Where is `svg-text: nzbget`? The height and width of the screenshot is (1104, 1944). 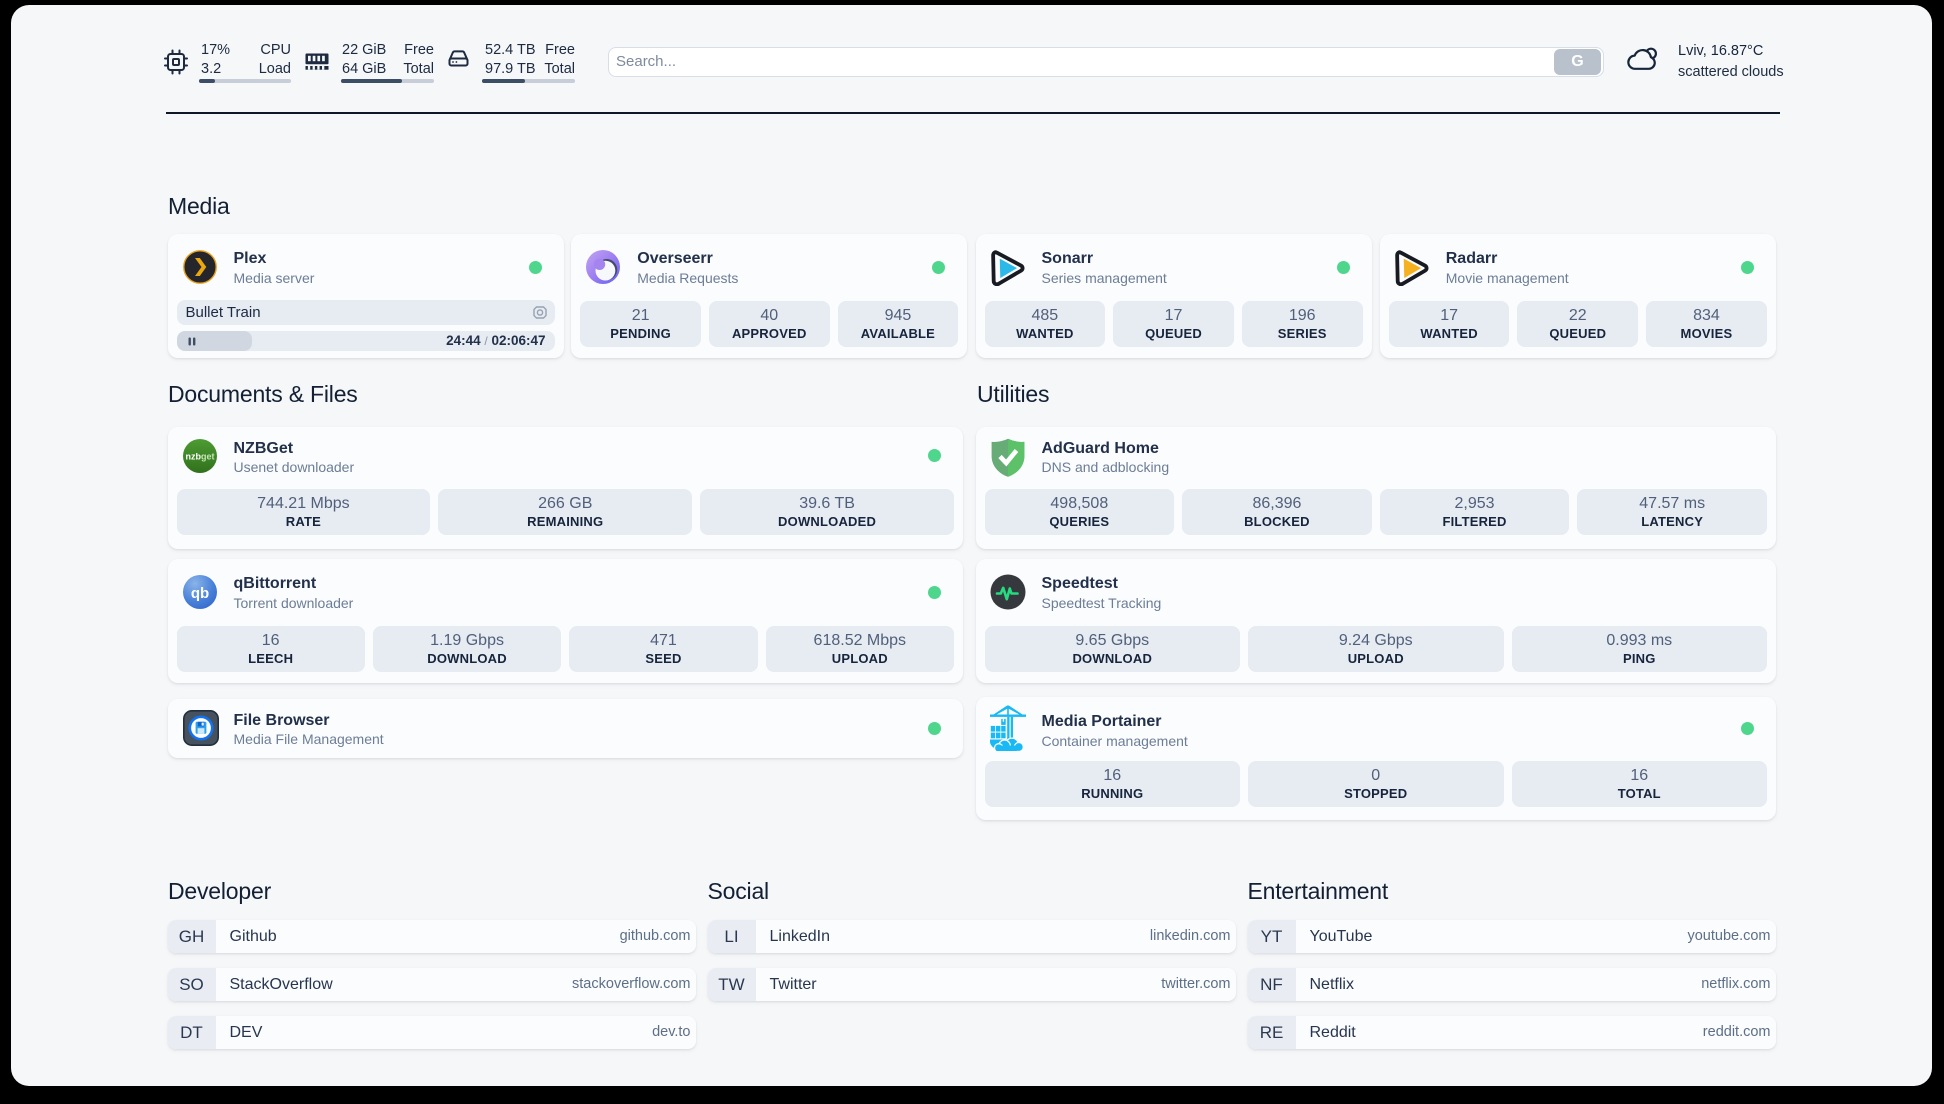
svg-text: nzbget is located at coordinates (199, 456).